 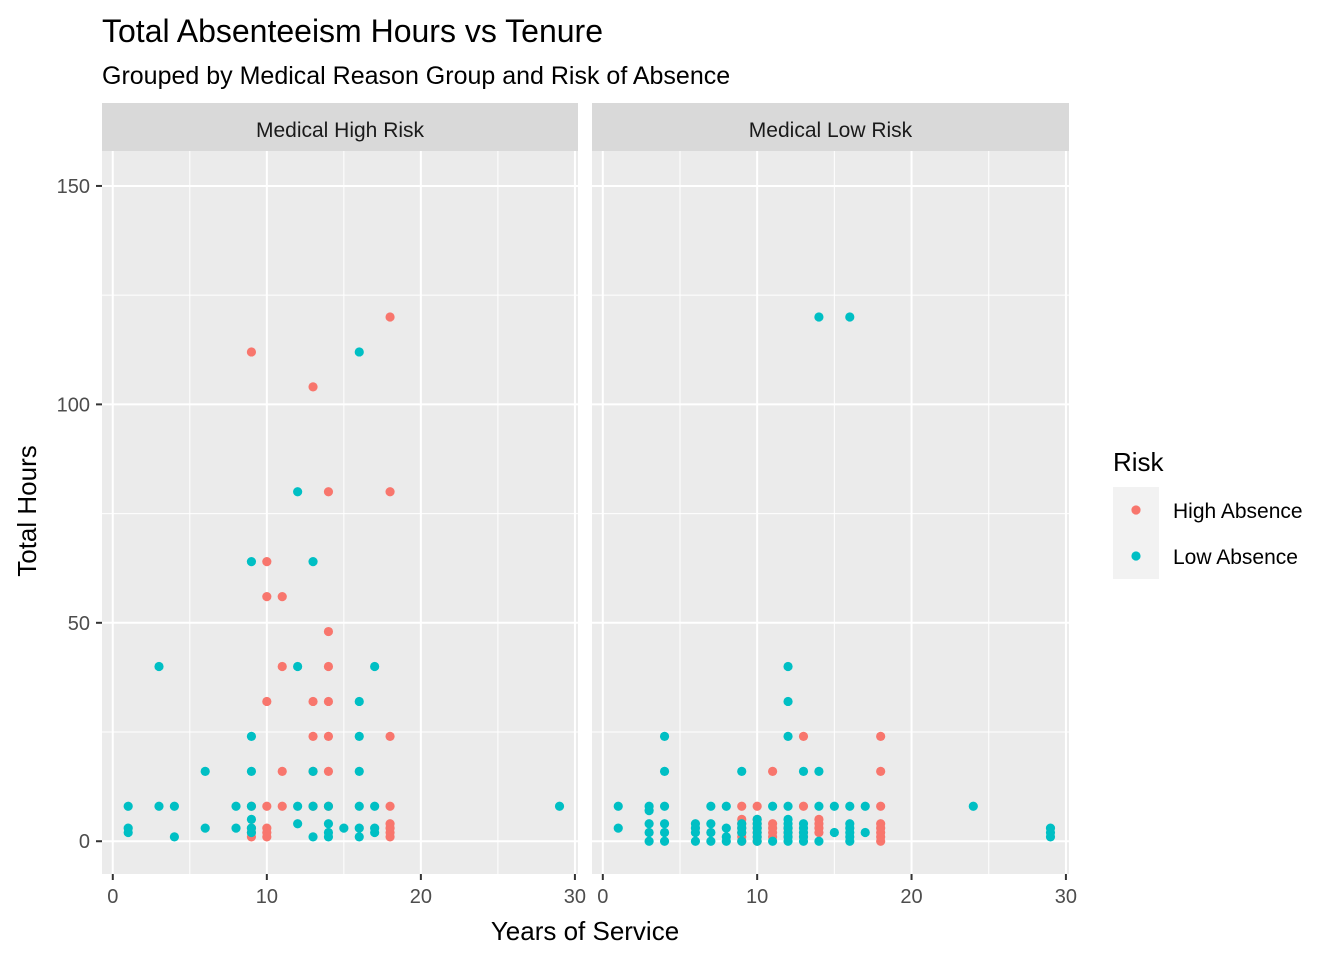 What do you see at coordinates (84, 842) in the screenshot?
I see `y-tick-label: 0` at bounding box center [84, 842].